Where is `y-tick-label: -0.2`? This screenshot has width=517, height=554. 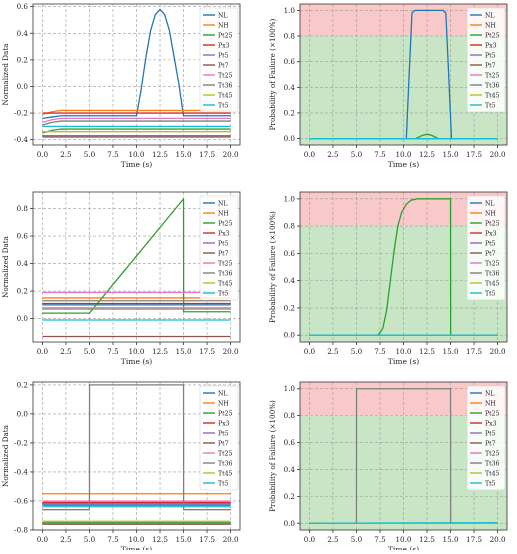 y-tick-label: -0.2 is located at coordinates (21, 113).